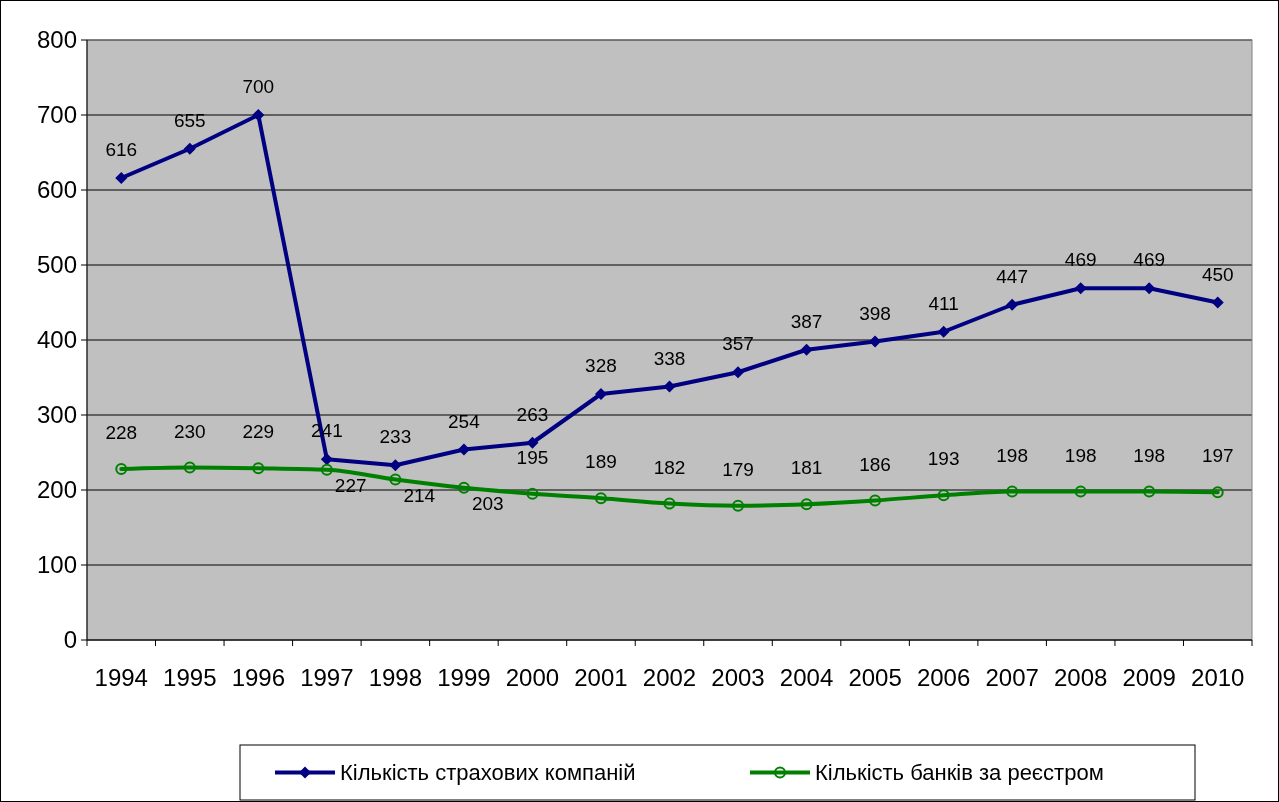  I want to click on data-label: 189, so click(601, 462).